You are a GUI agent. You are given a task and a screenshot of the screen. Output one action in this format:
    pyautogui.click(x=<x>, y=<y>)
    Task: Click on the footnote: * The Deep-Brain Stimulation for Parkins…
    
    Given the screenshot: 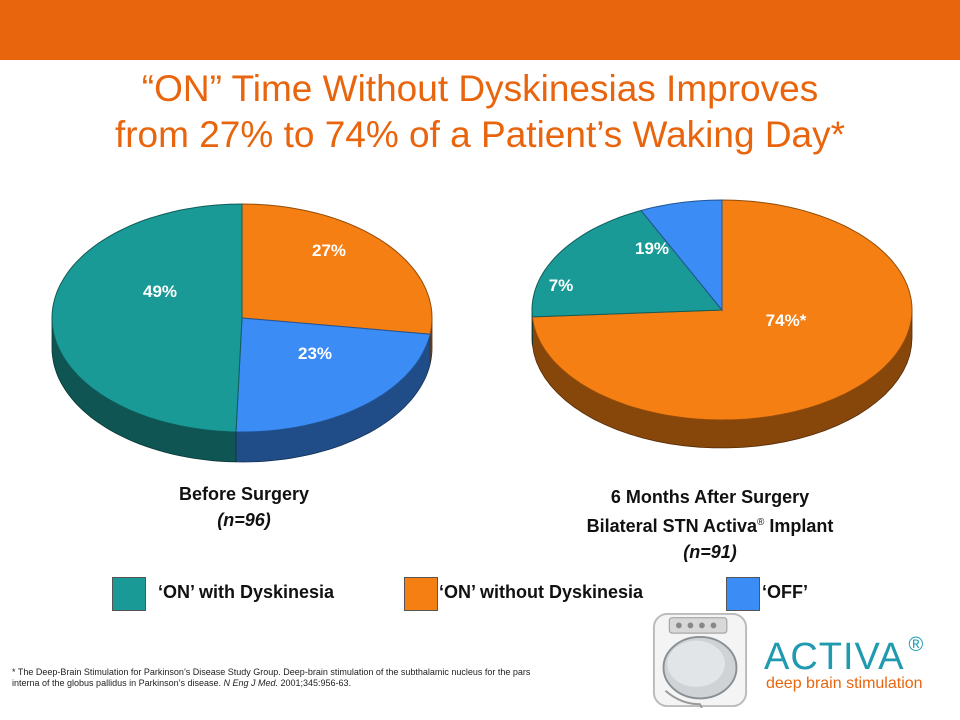 What is the action you would take?
    pyautogui.click(x=282, y=678)
    